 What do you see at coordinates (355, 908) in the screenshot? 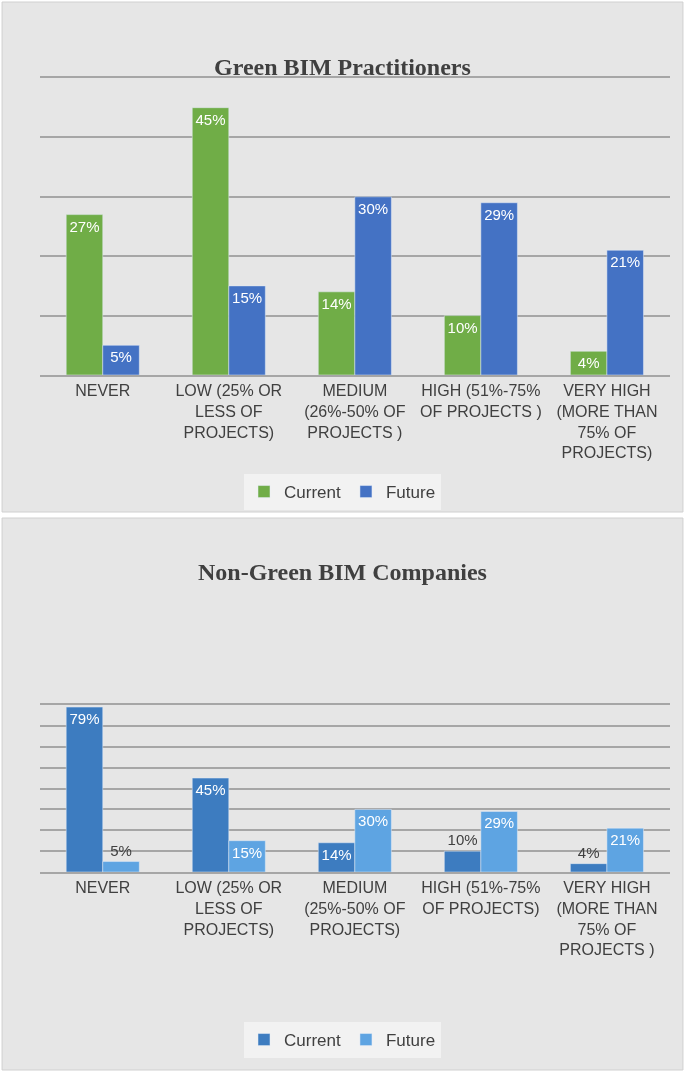
I see `x-tick-label: MEDIUM (25%-50% OF PROJECTS)` at bounding box center [355, 908].